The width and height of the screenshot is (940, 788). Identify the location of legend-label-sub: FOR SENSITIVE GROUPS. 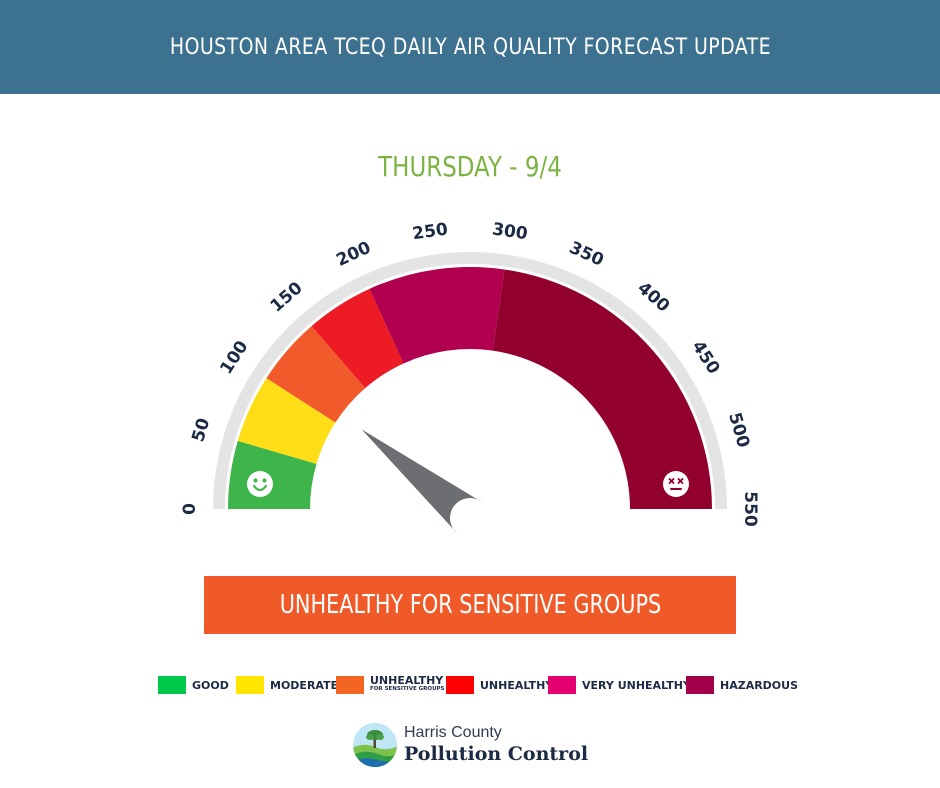
(407, 688).